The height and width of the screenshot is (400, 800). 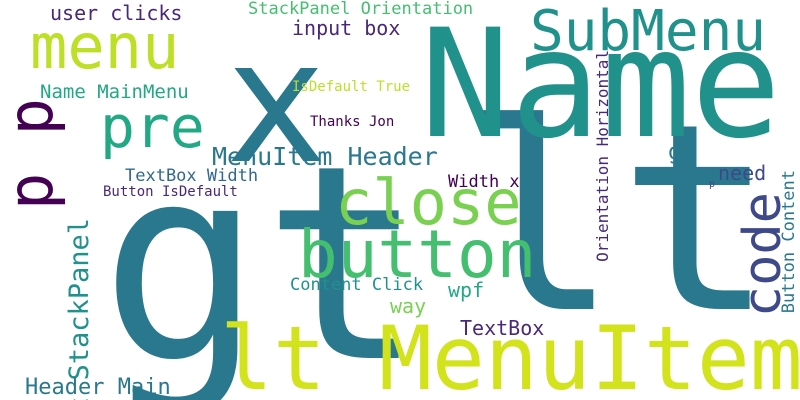 I want to click on word-p-p: p p, so click(x=33, y=154).